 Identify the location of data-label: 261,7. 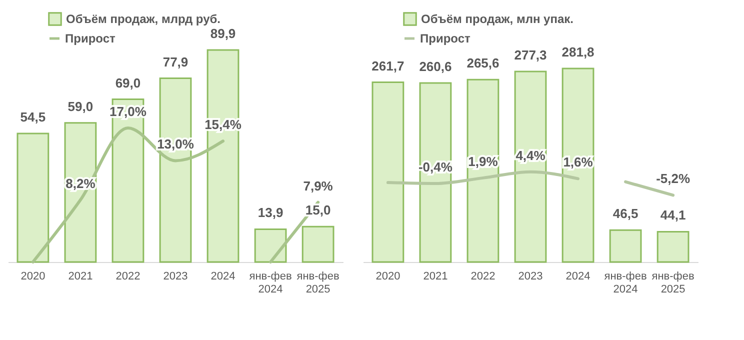
(388, 66).